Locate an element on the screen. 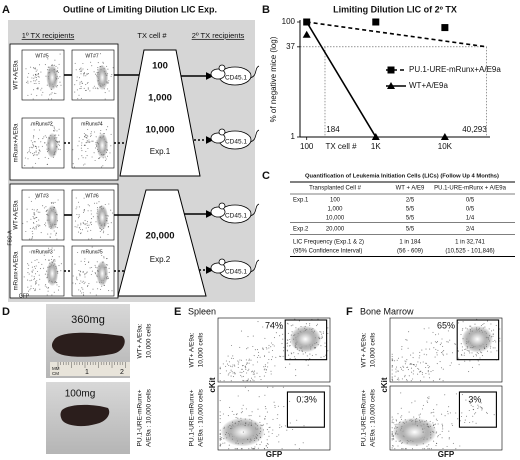 The height and width of the screenshot is (460, 520). table-cell: 1 in 32,741 is located at coordinates (470, 243).